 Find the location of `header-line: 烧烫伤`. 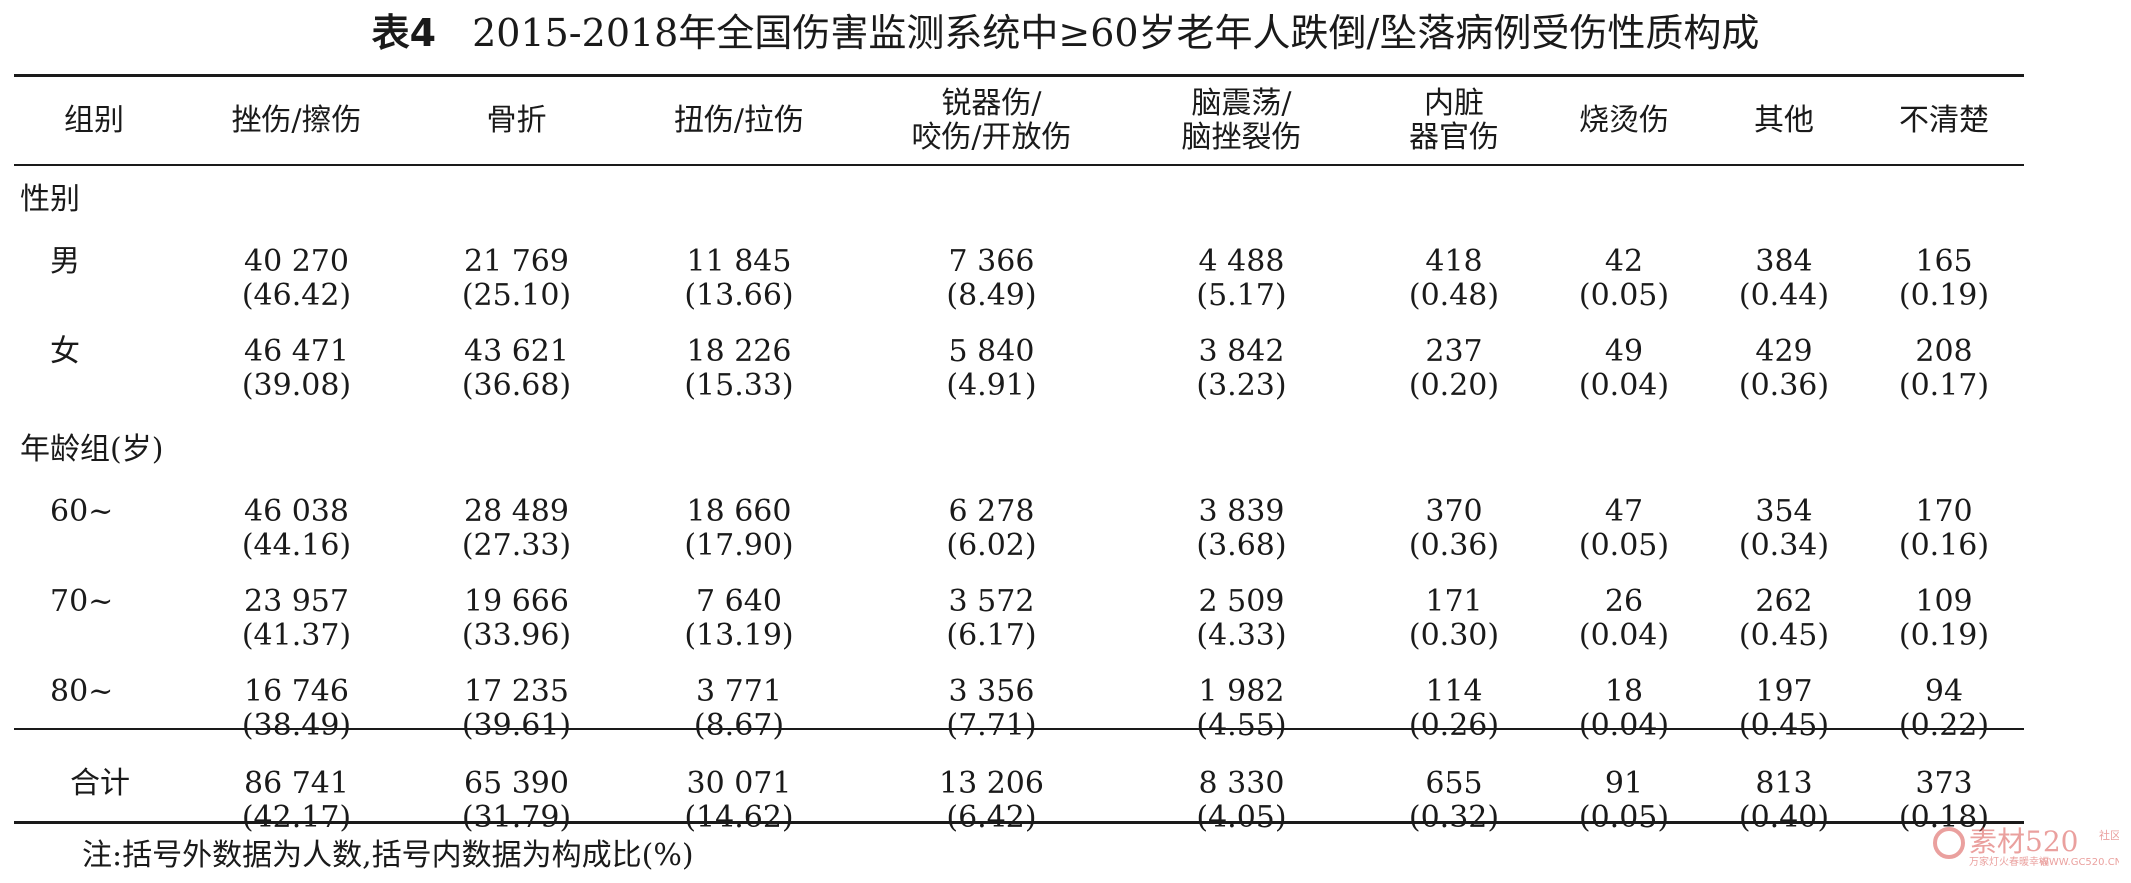

header-line: 烧烫伤 is located at coordinates (1624, 120).